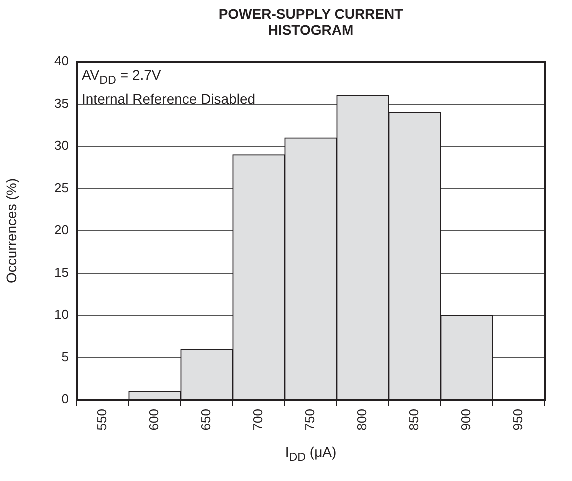 The image size is (572, 481). Describe the element at coordinates (518, 420) in the screenshot. I see `x-tick-label: 950` at that location.